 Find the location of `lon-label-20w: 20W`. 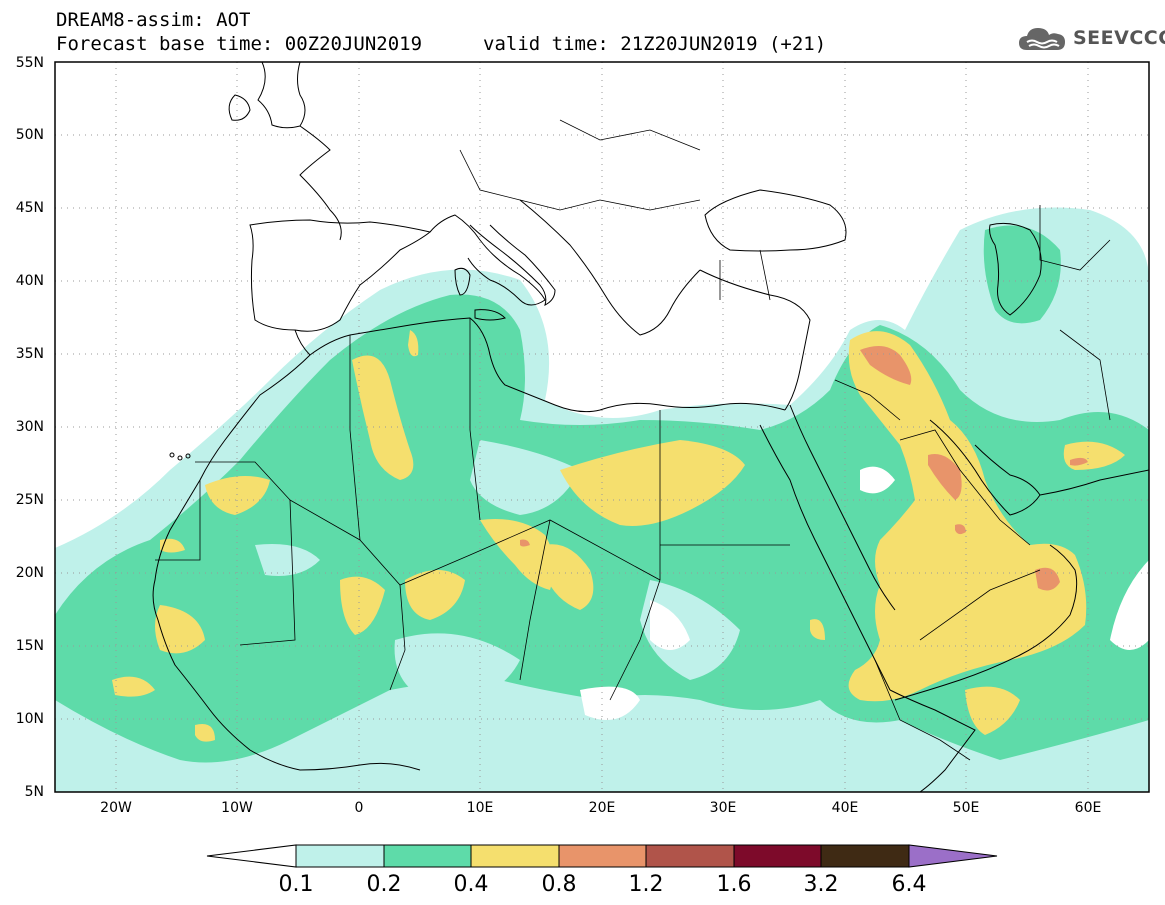

lon-label-20w: 20W is located at coordinates (116, 808).